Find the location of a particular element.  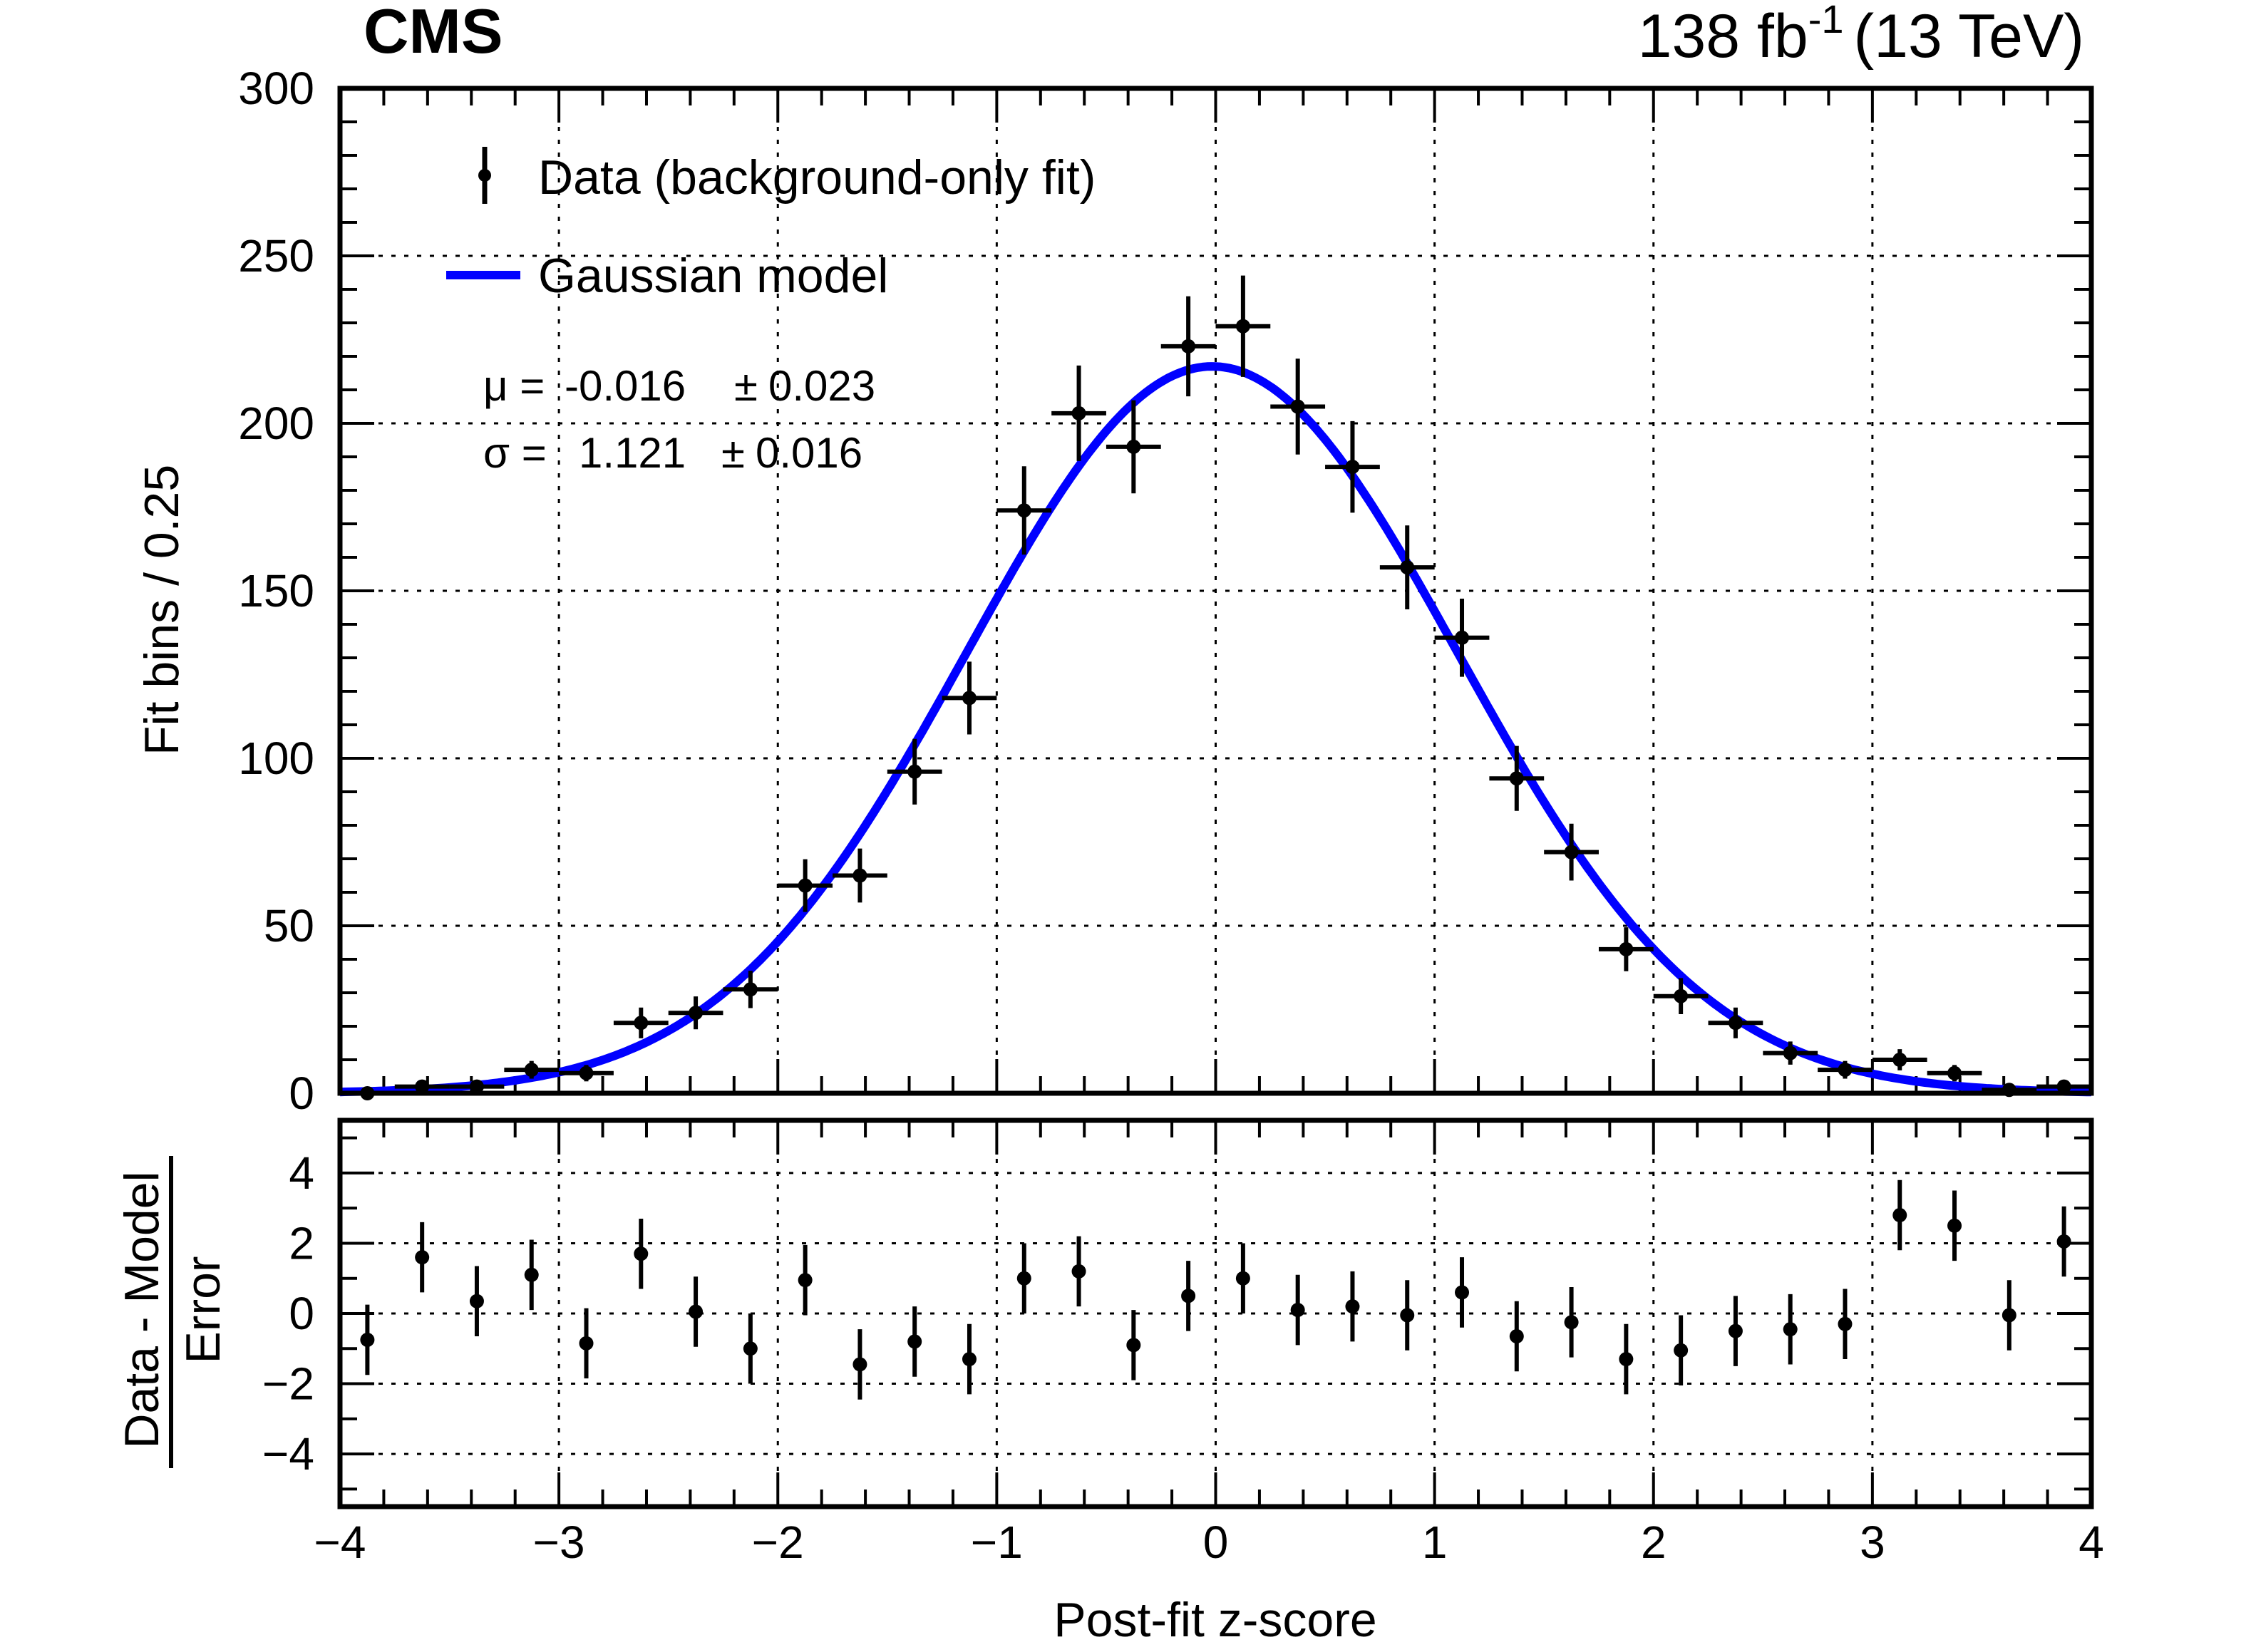

mu-value: -0.016 is located at coordinates (625, 386).